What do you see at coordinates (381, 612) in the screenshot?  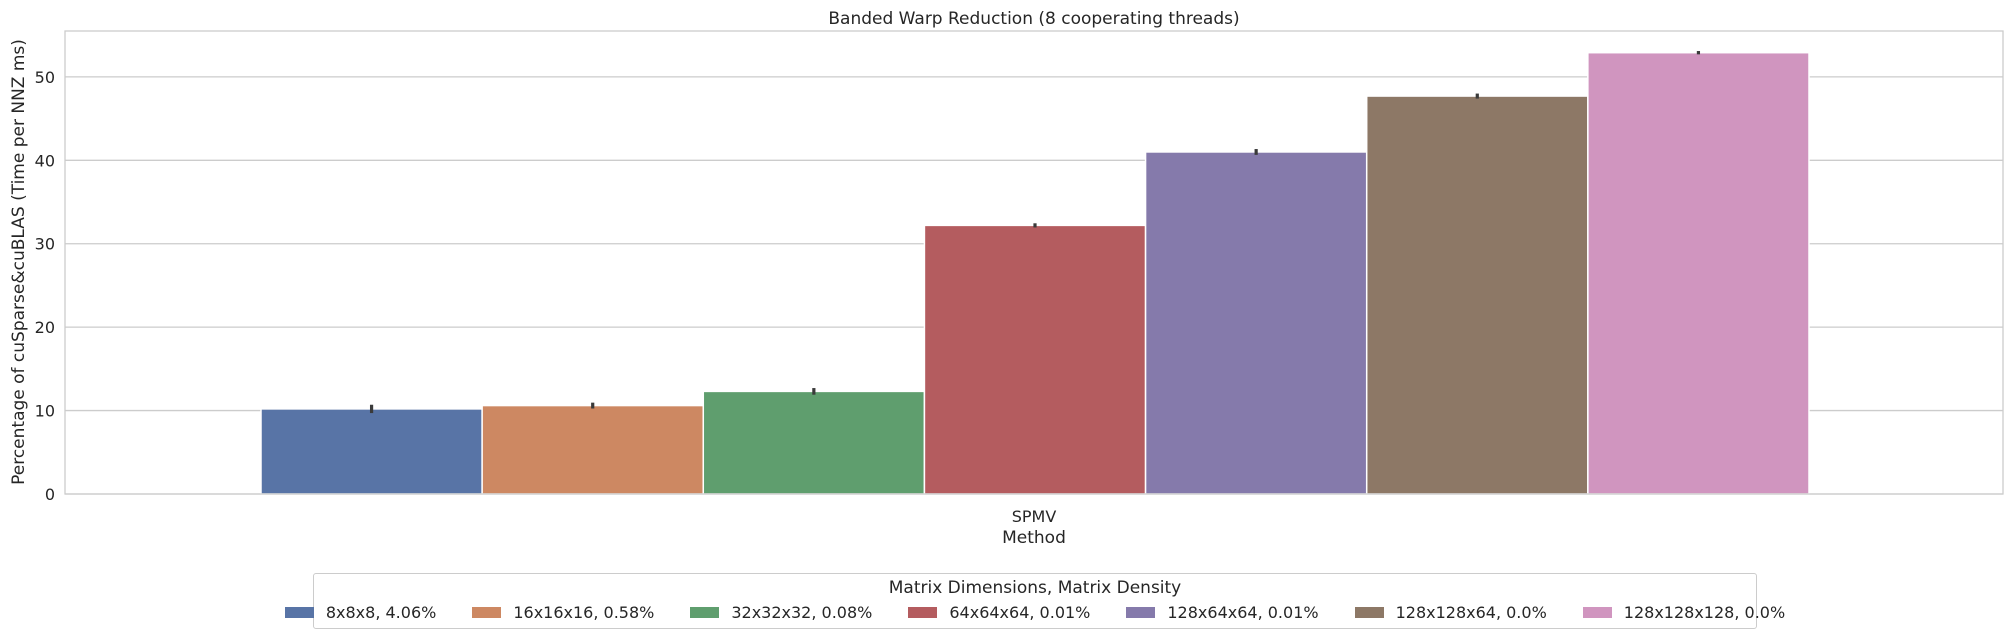 I see `legend-label: 8x8x8, 4.06%` at bounding box center [381, 612].